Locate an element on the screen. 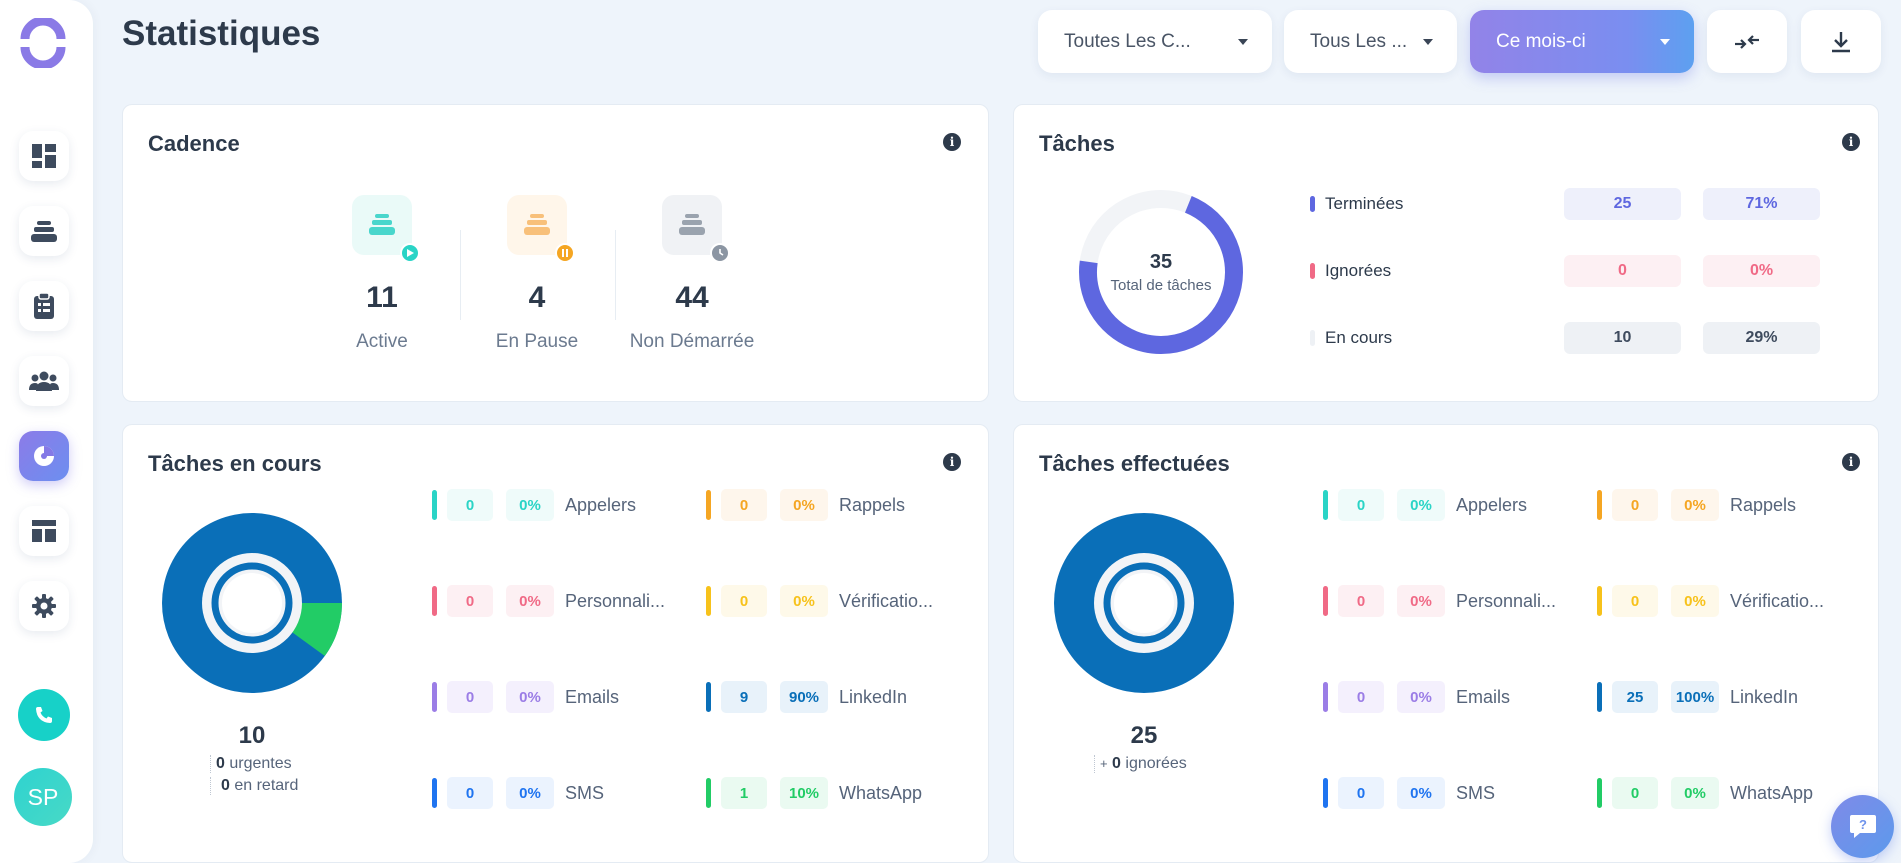 The width and height of the screenshot is (1901, 863). dashboard-icon is located at coordinates (44, 156).